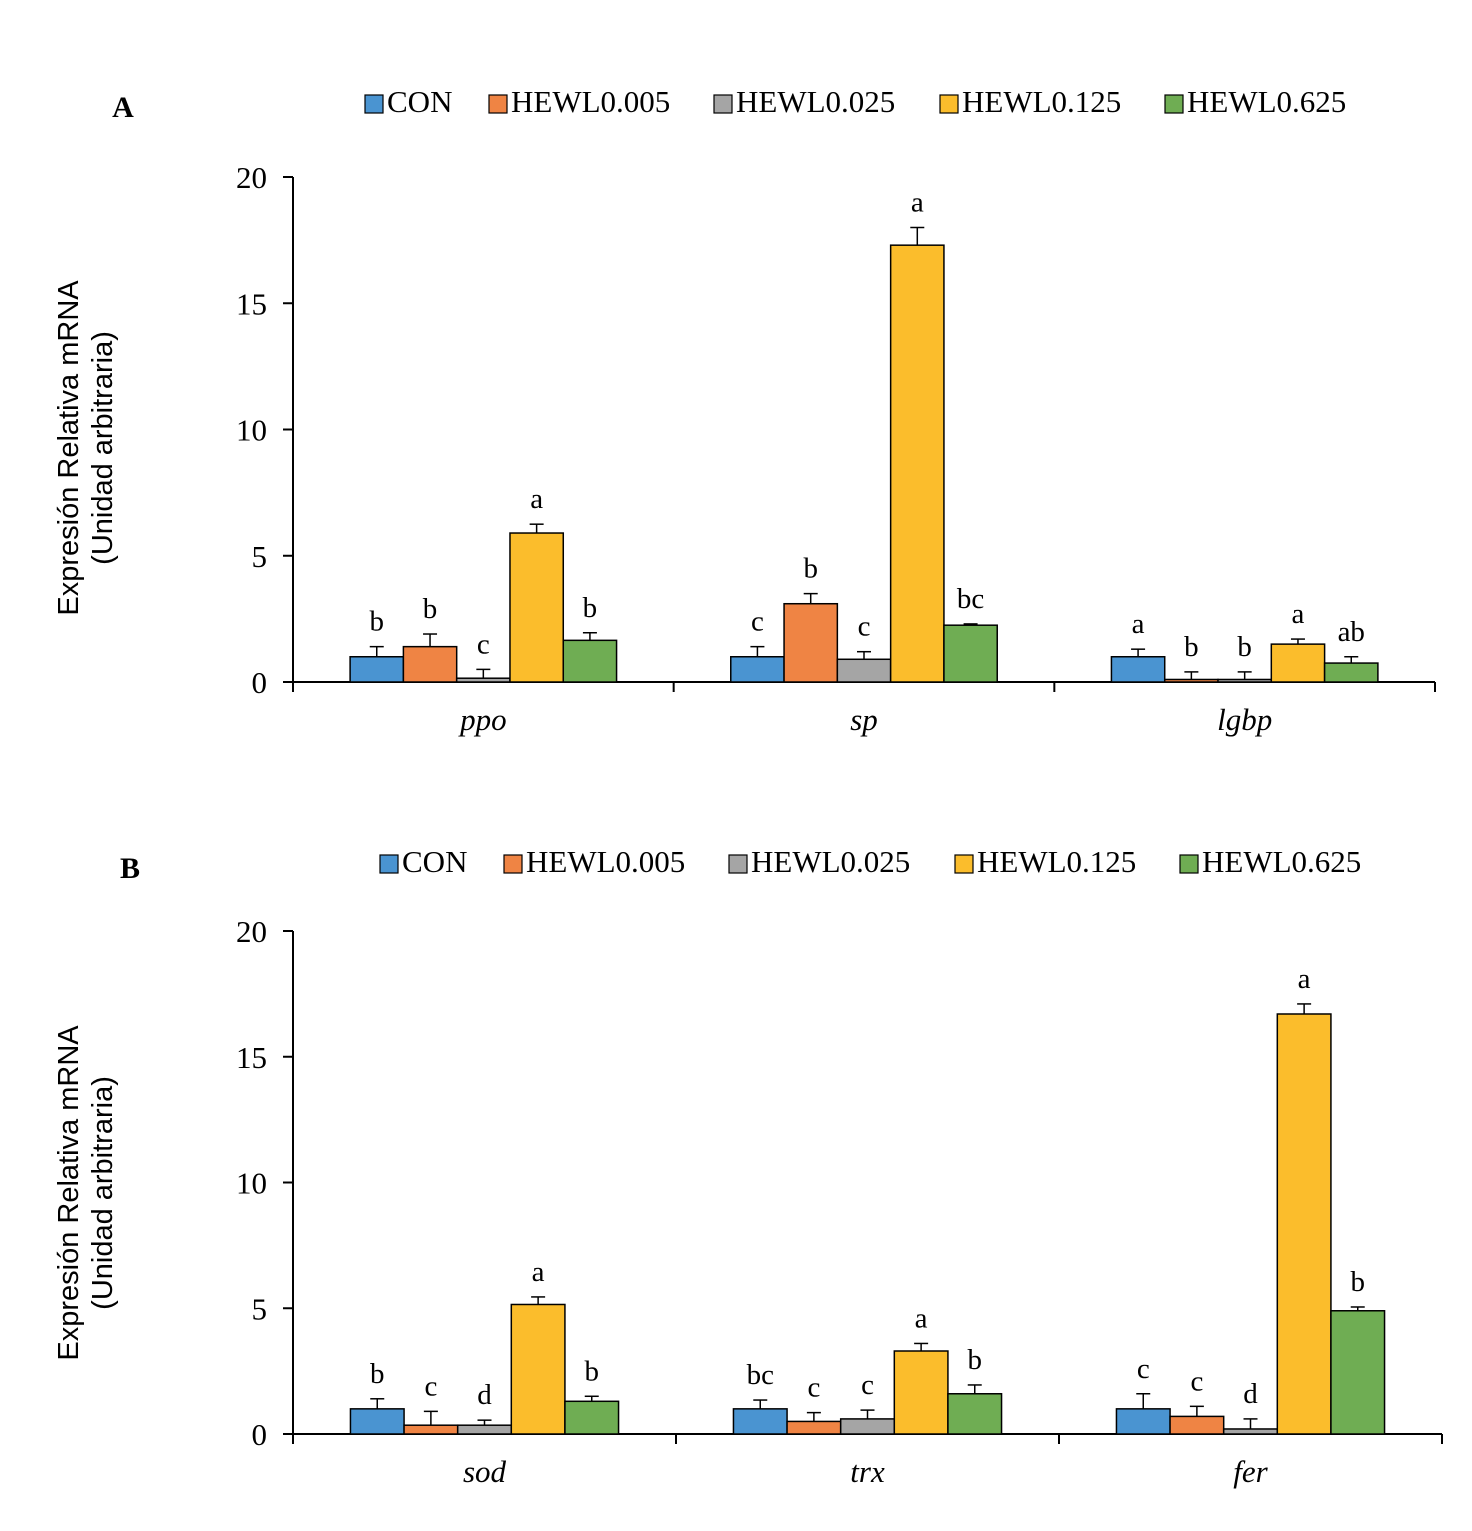 The height and width of the screenshot is (1531, 1472). What do you see at coordinates (605, 861) in the screenshot?
I see `legend-label-1: HEWL0.005` at bounding box center [605, 861].